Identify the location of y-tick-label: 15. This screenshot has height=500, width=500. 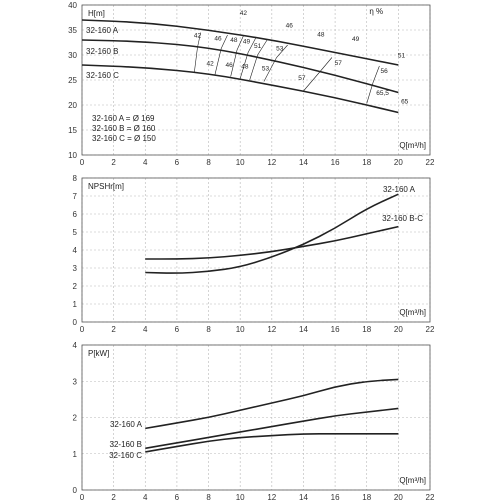
(72, 130).